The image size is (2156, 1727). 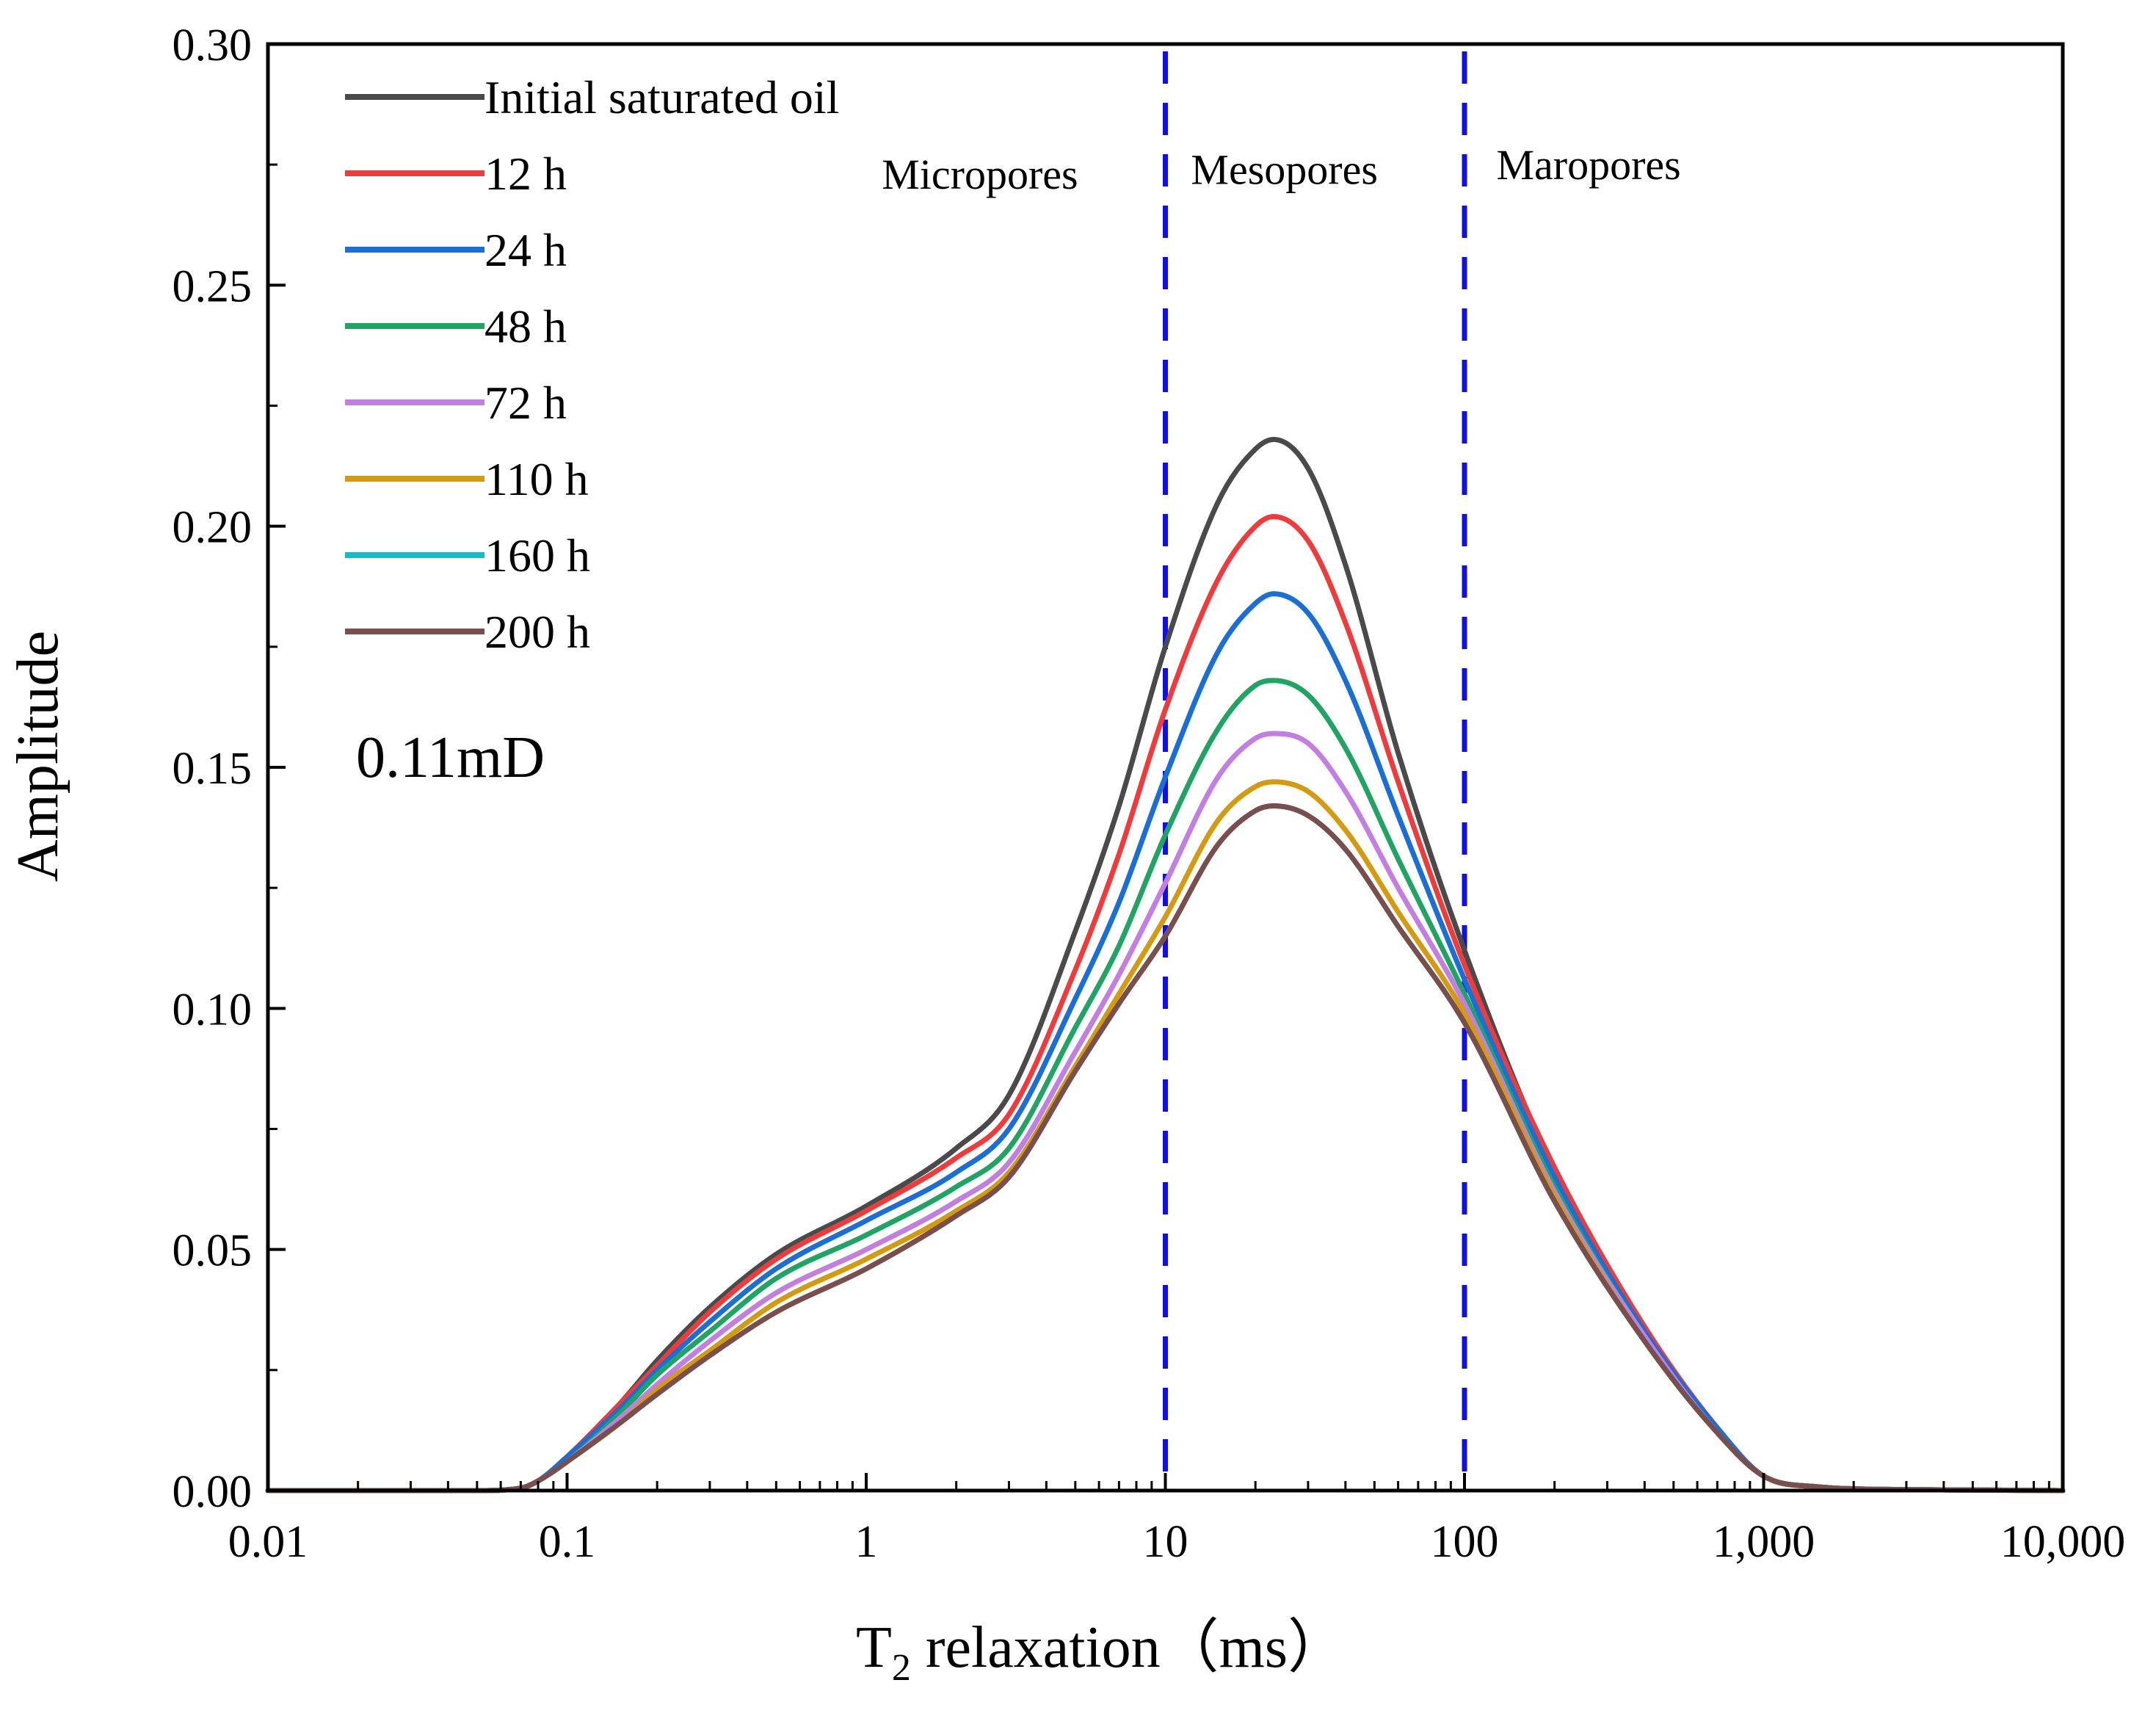 What do you see at coordinates (451, 758) in the screenshot?
I see `permeability-annotation: 0.11mD` at bounding box center [451, 758].